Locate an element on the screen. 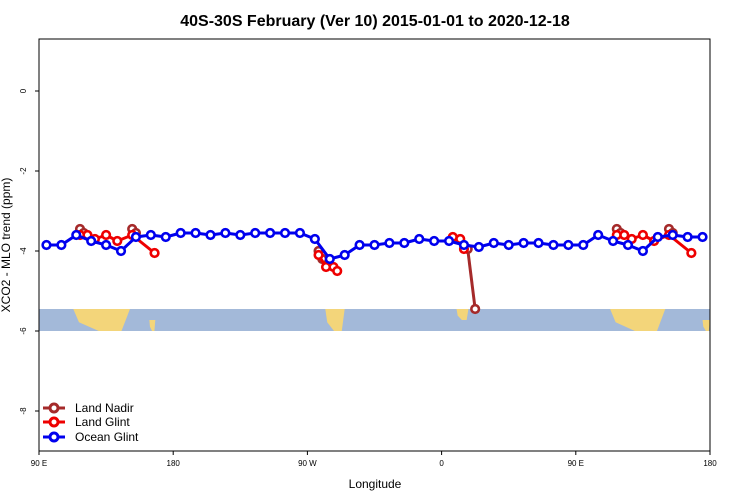 The width and height of the screenshot is (750, 500). legend: Land Nadir Land Glint Ocean Glint is located at coordinates (91, 422).